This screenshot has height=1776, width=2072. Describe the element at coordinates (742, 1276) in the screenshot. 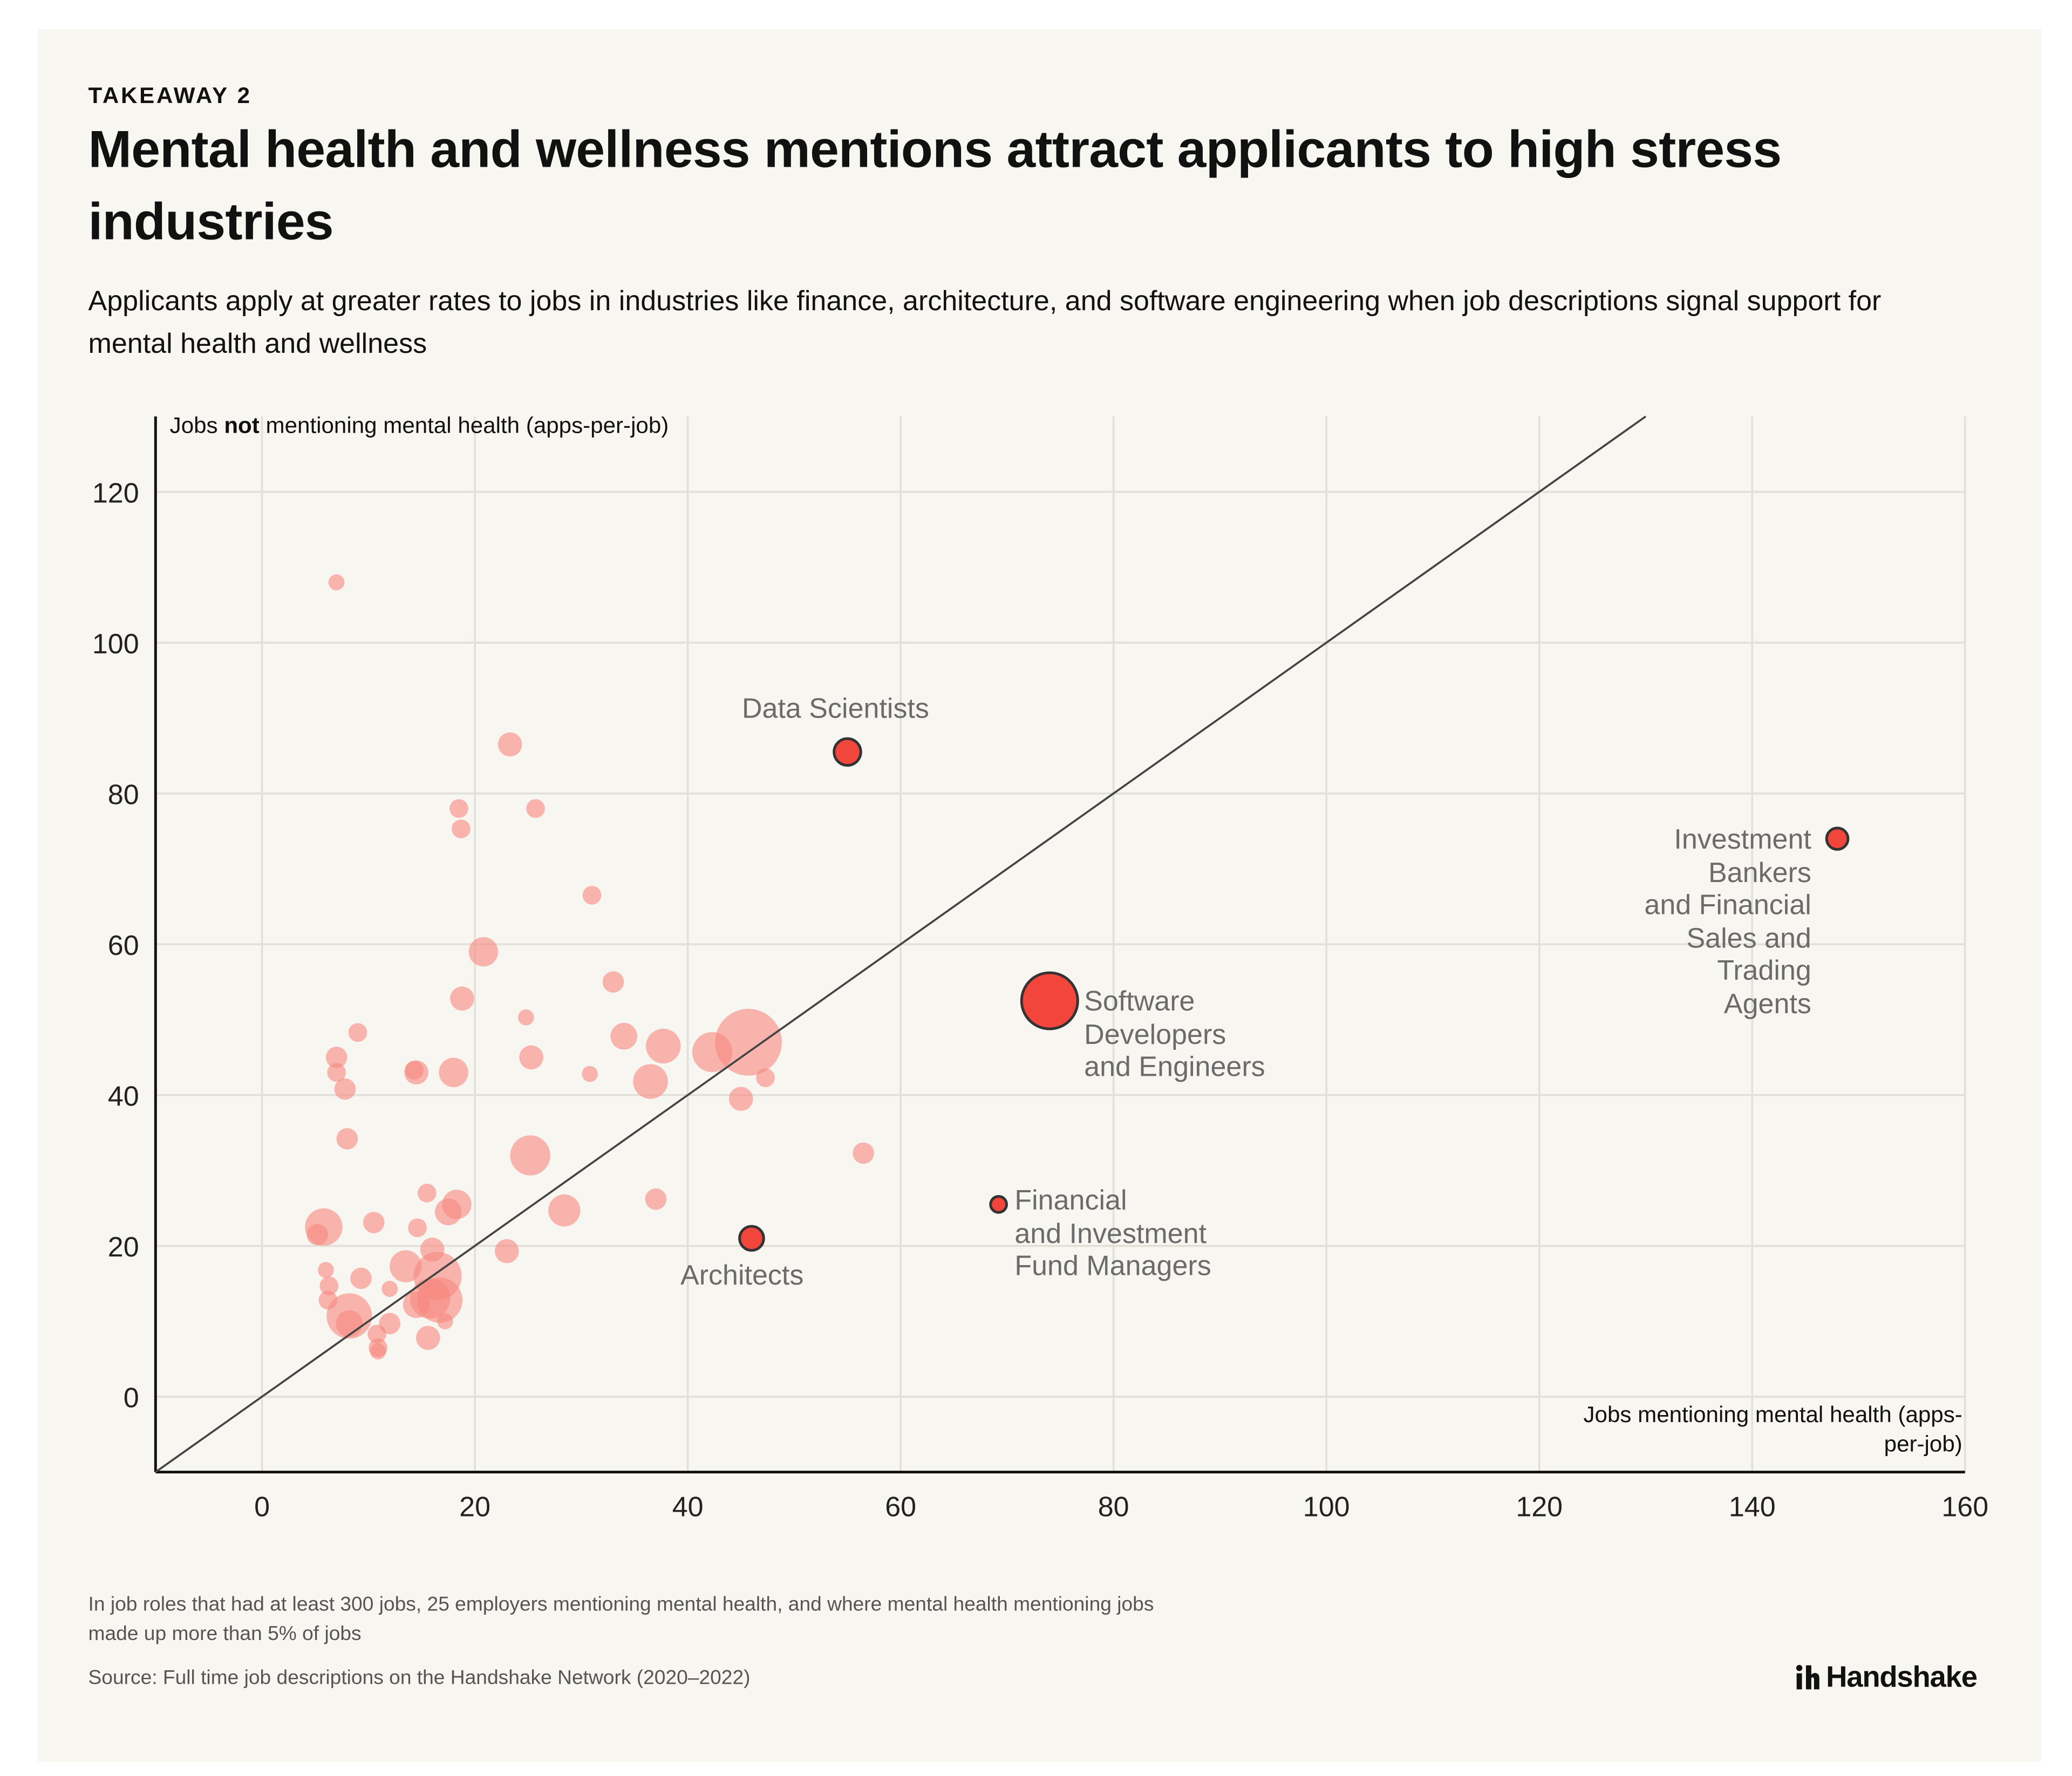

I see `point-label: Architects` at that location.